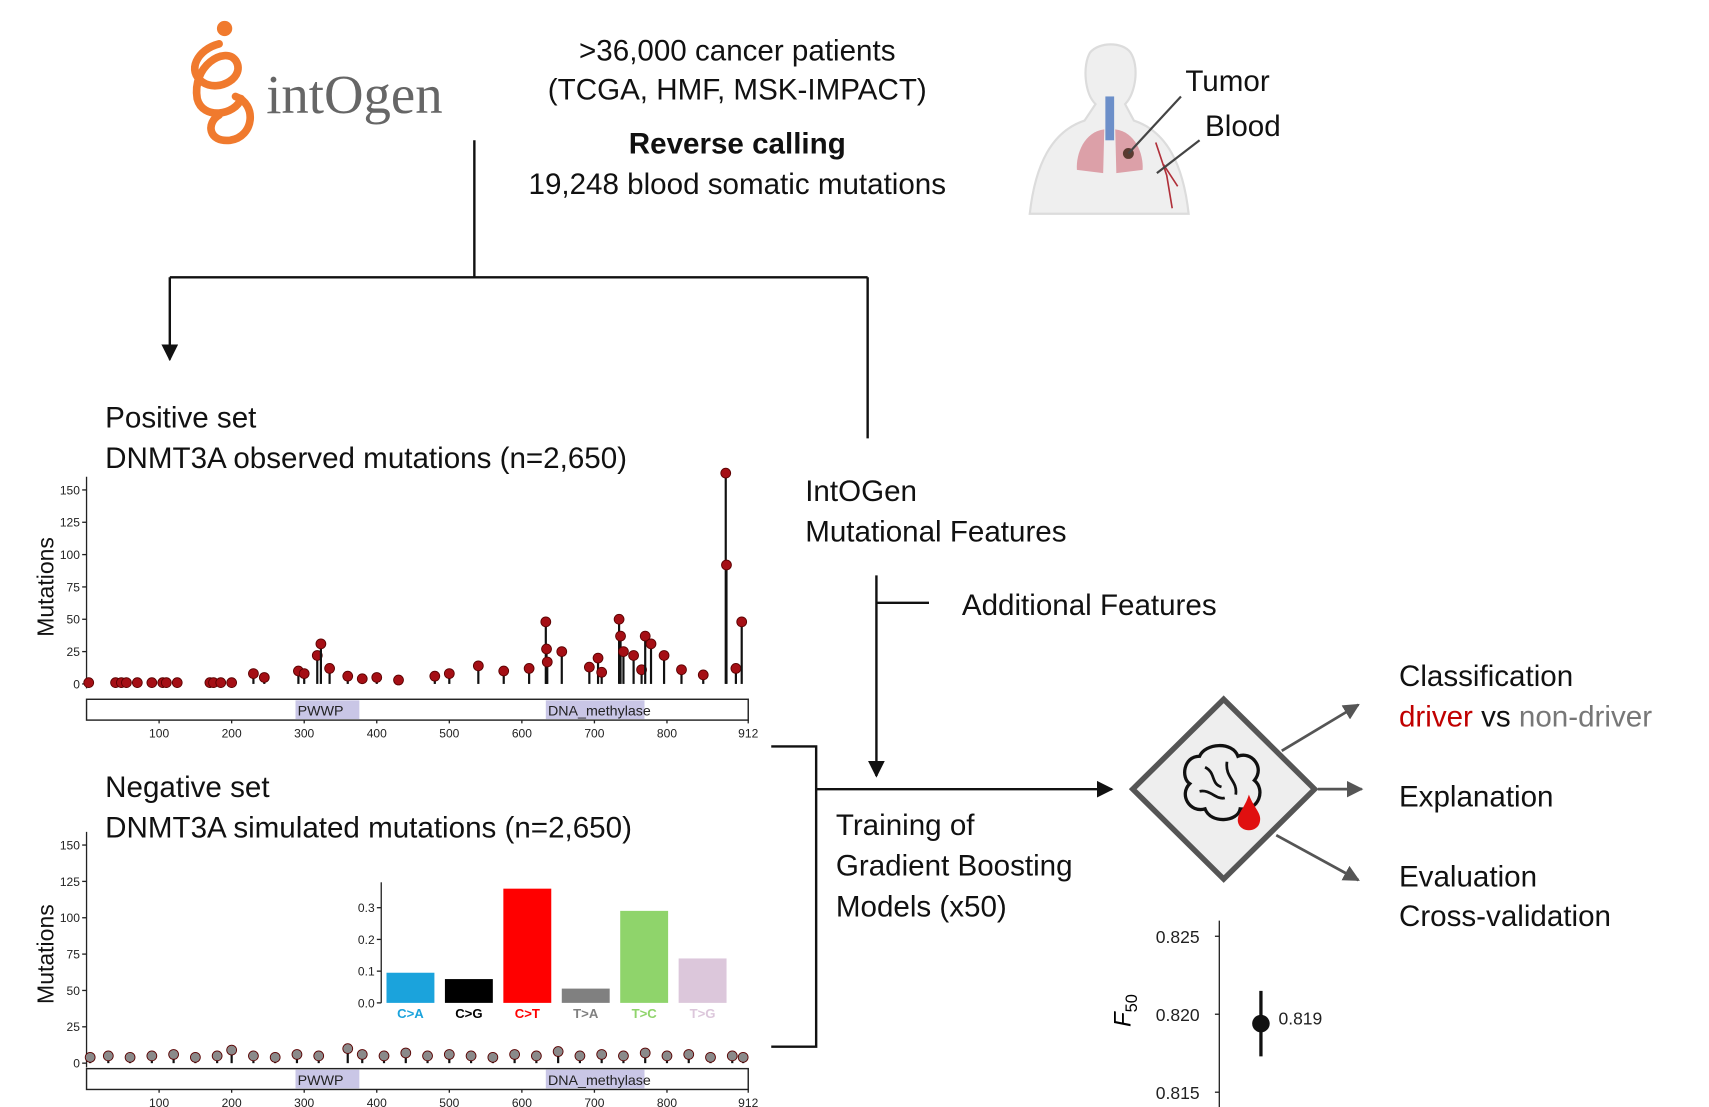 This screenshot has width=1709, height=1107. I want to click on y-tick-label: 0, so click(76, 1064).